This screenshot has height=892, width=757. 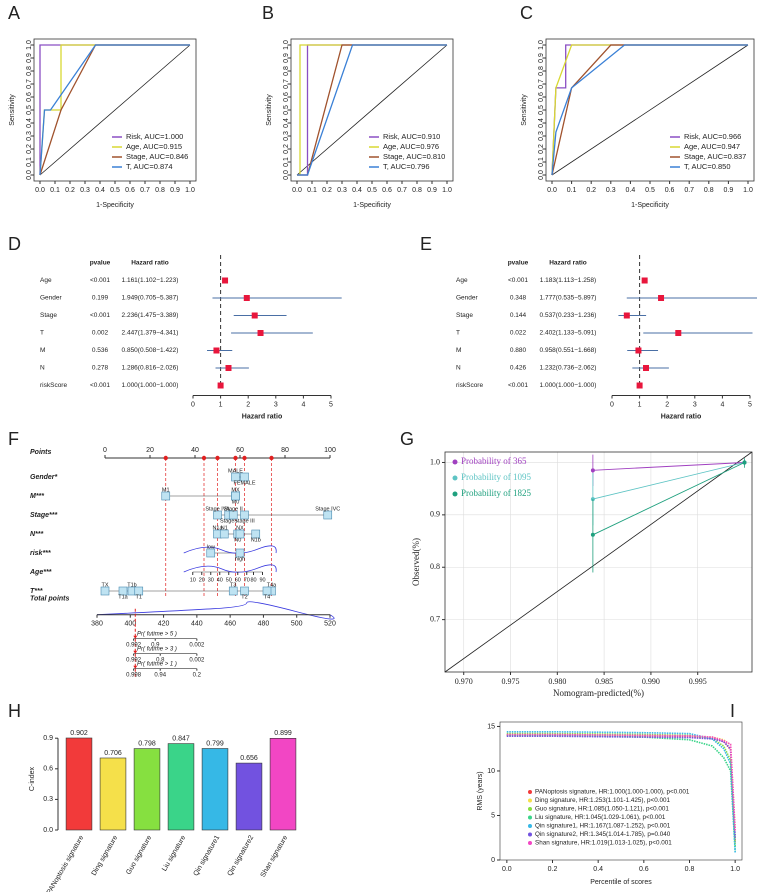 I want to click on y-tick-label: 0.9, so click(x=541, y=58).